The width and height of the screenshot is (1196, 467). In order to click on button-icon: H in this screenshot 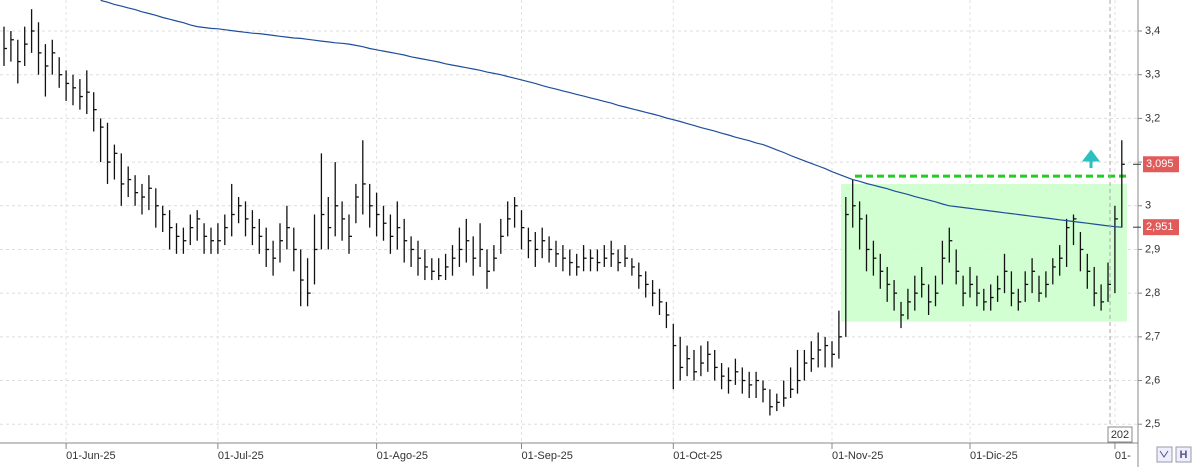, I will do `click(1184, 455)`.